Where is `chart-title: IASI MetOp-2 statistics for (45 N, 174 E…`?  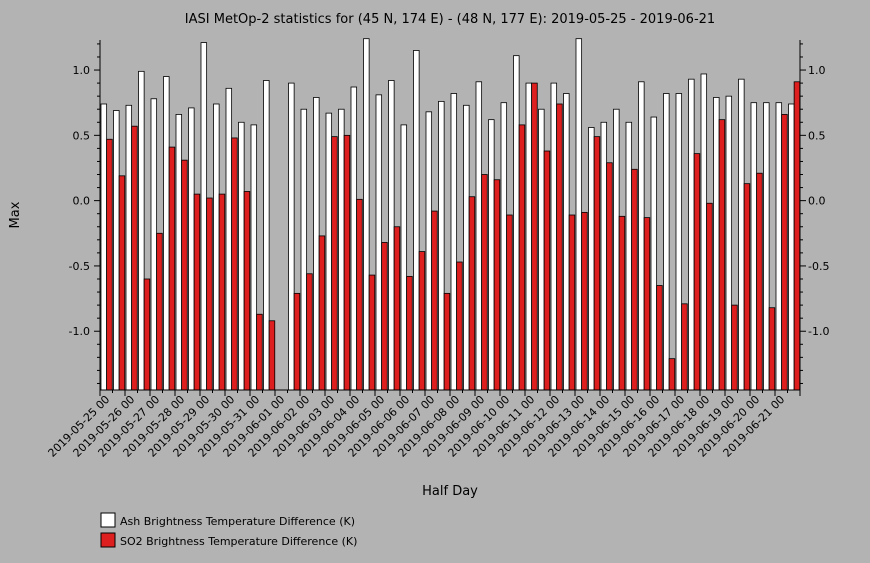 chart-title: IASI MetOp-2 statistics for (45 N, 174 E… is located at coordinates (450, 19).